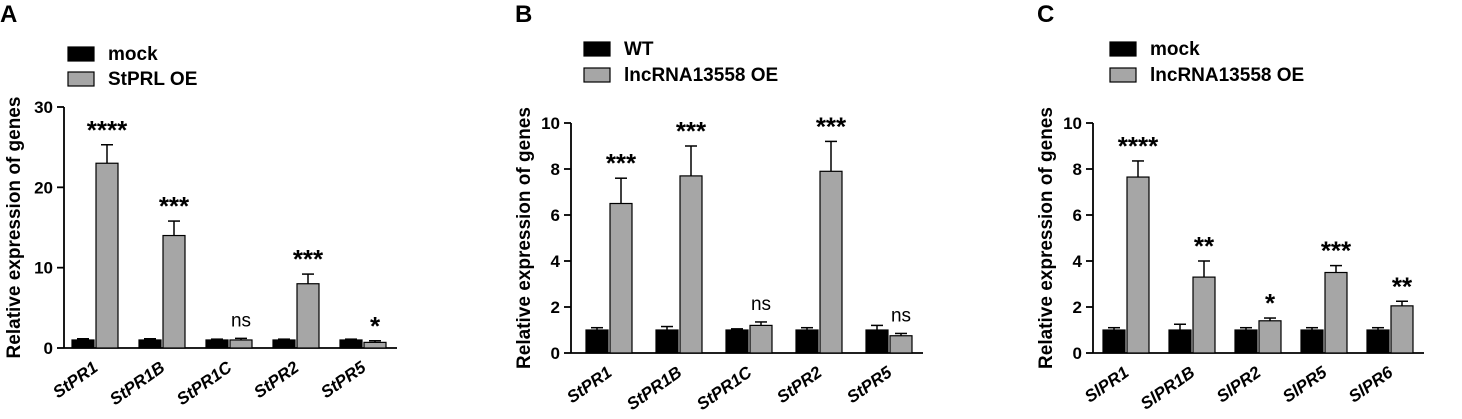 The width and height of the screenshot is (1462, 419). I want to click on panel-letter: B, so click(523, 14).